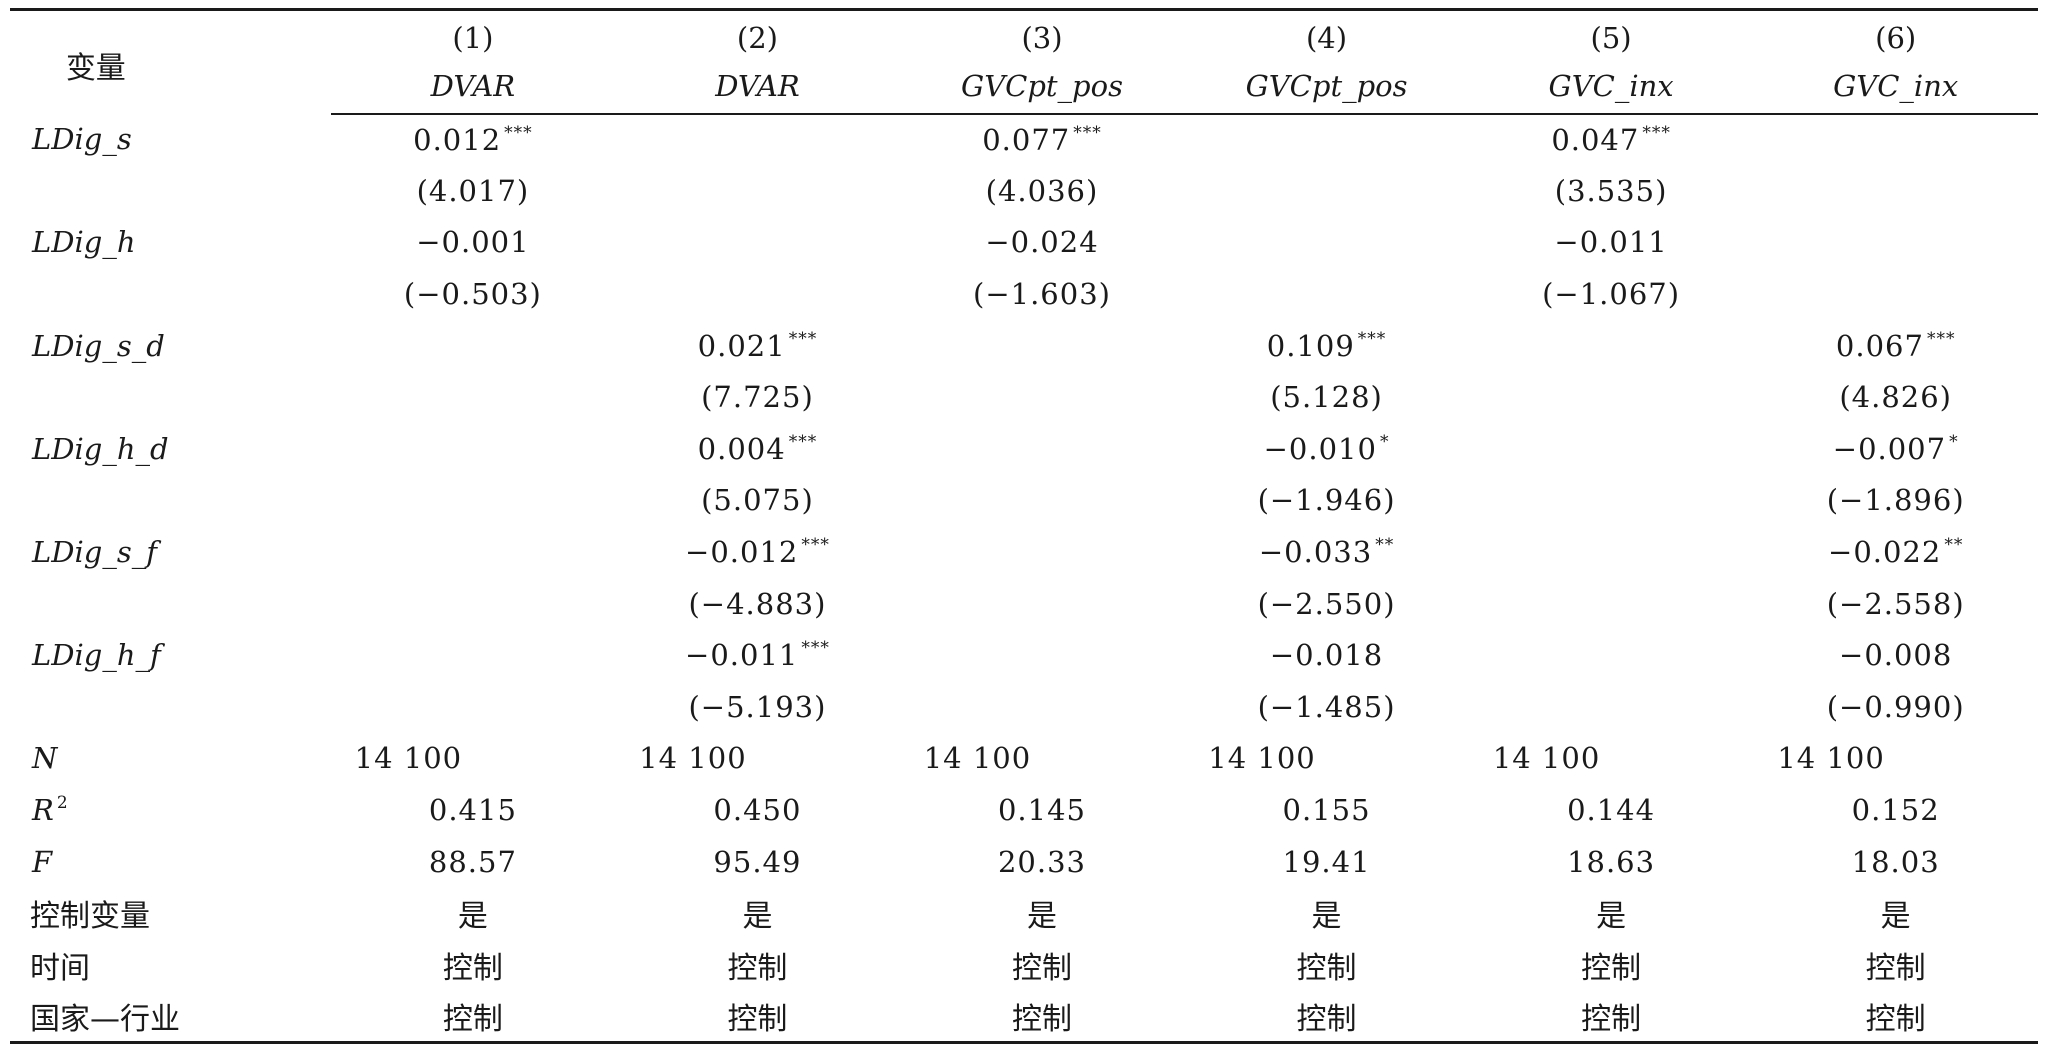 The height and width of the screenshot is (1044, 2048). What do you see at coordinates (1954, 545) in the screenshot?
I see `significance-stars: **` at bounding box center [1954, 545].